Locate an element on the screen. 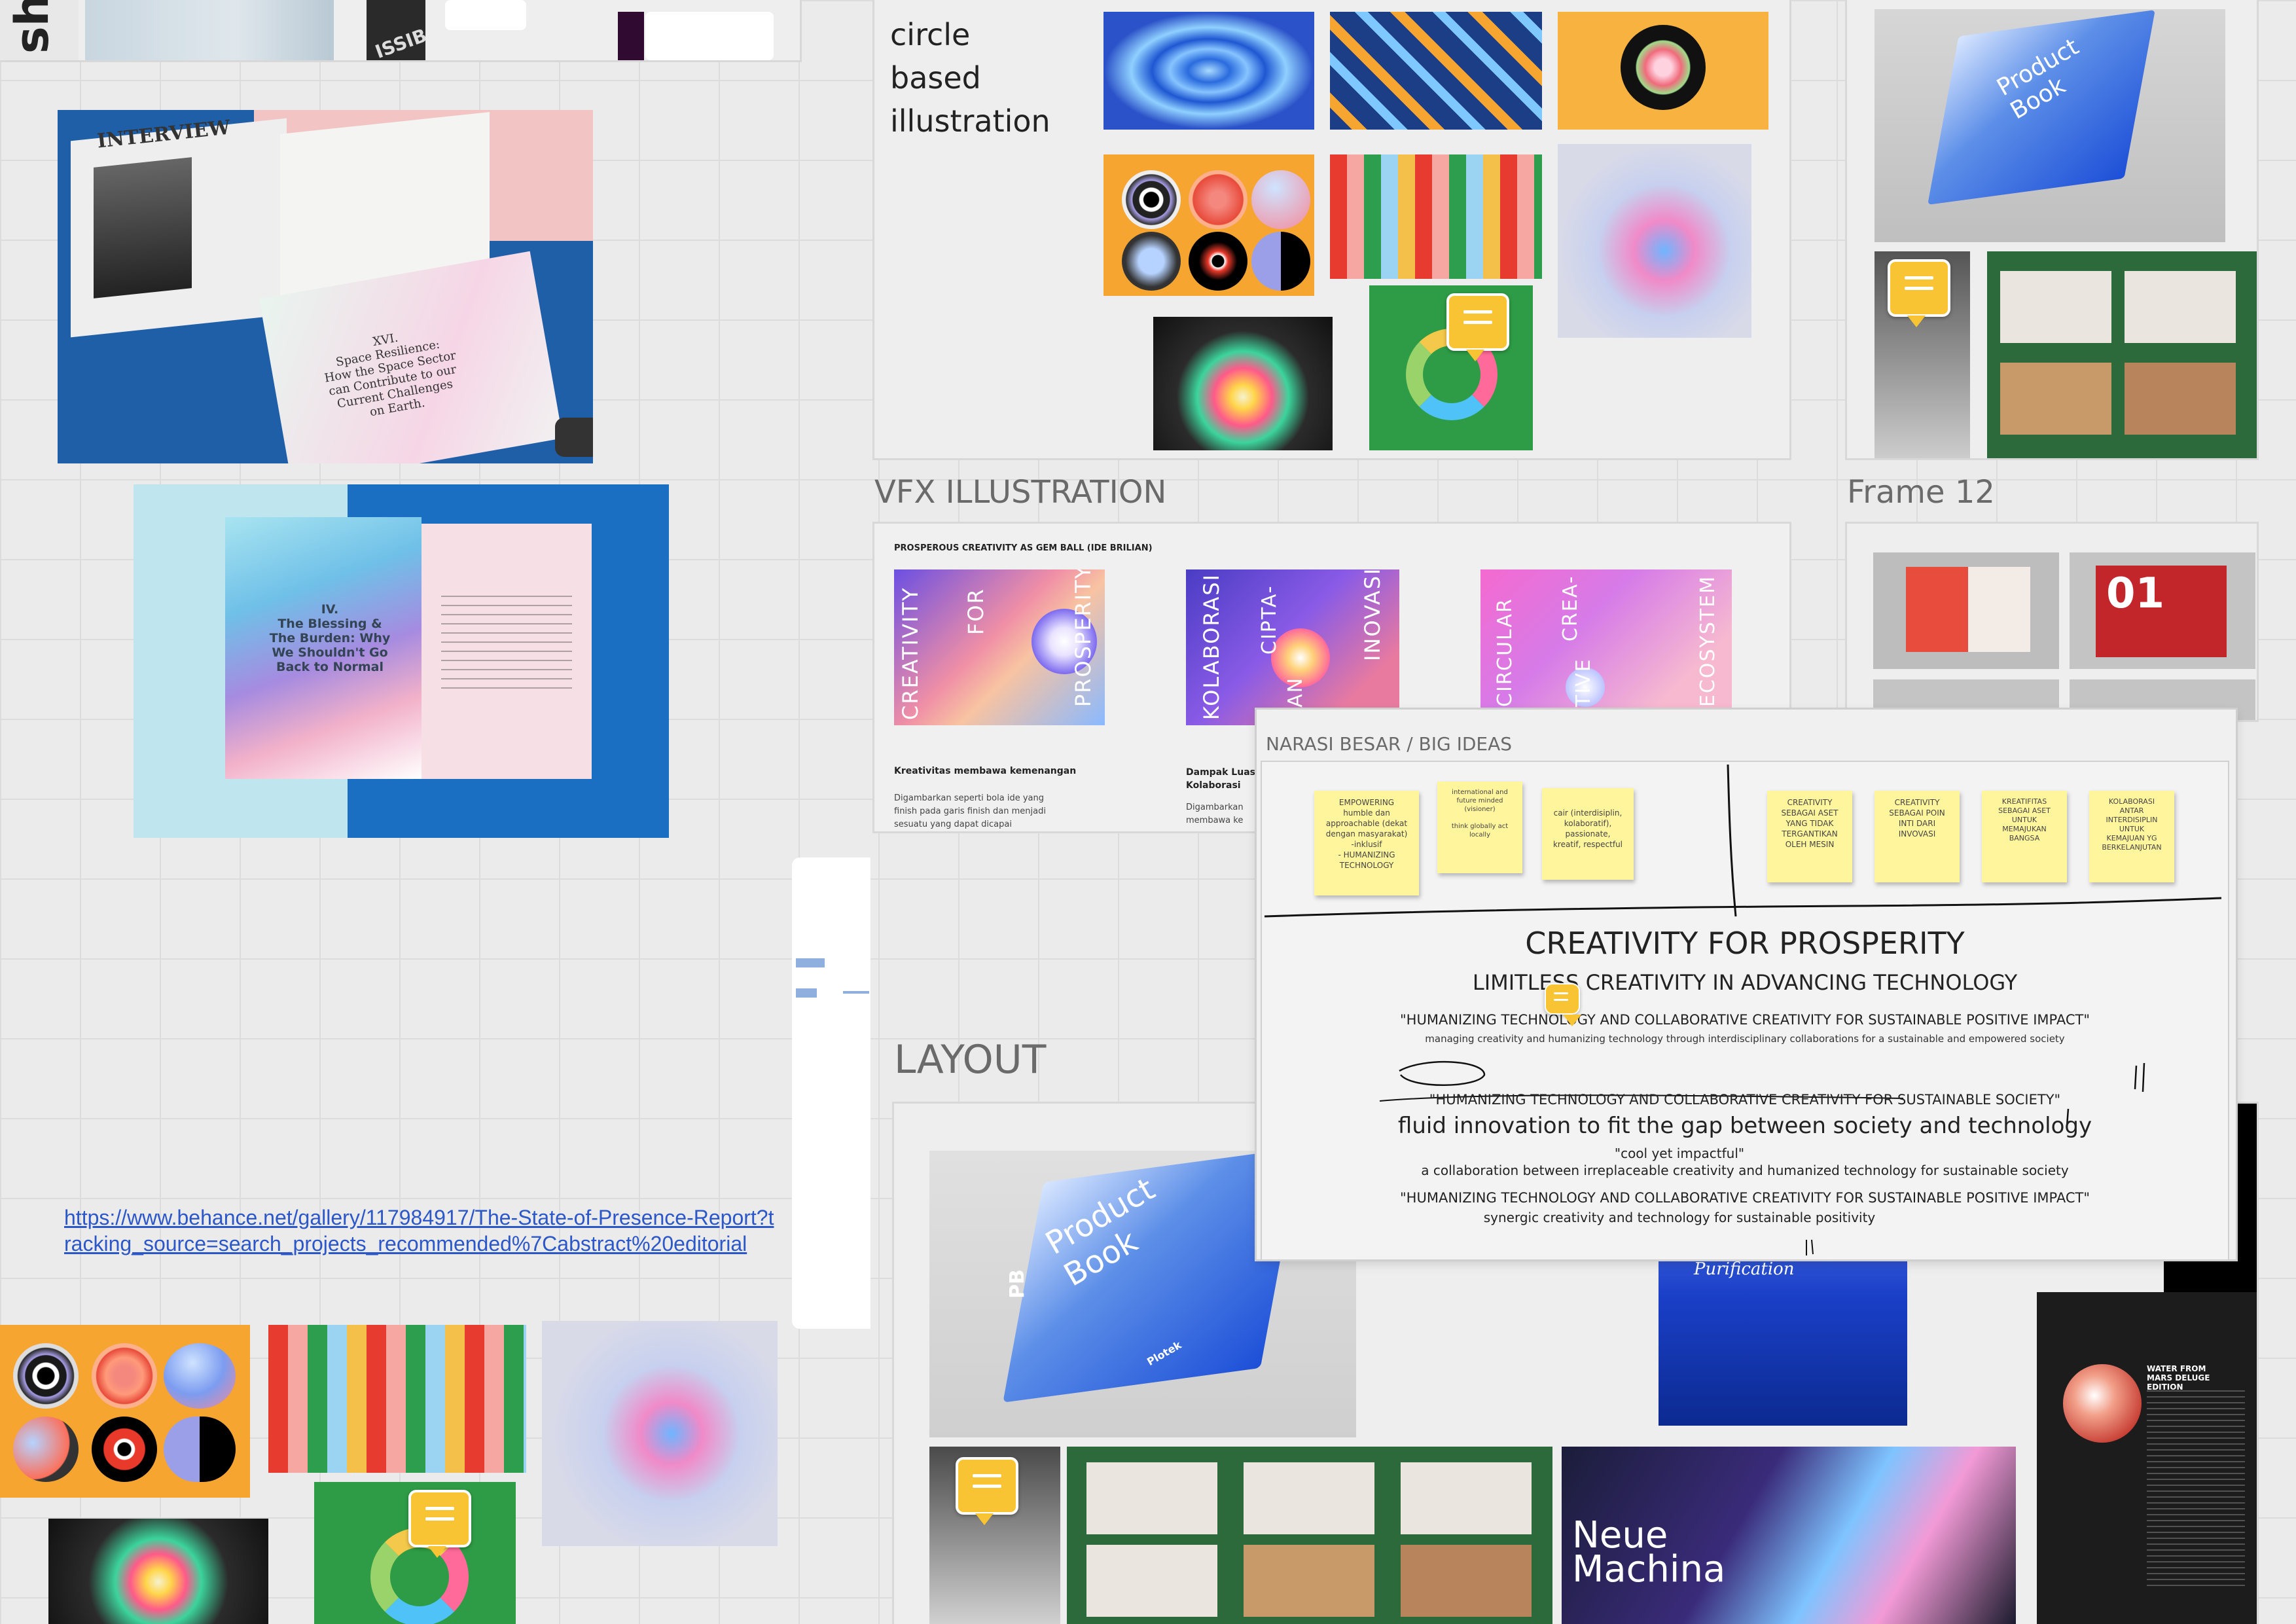 This screenshot has width=2296, height=1624. s2 is located at coordinates (1309, 1498).